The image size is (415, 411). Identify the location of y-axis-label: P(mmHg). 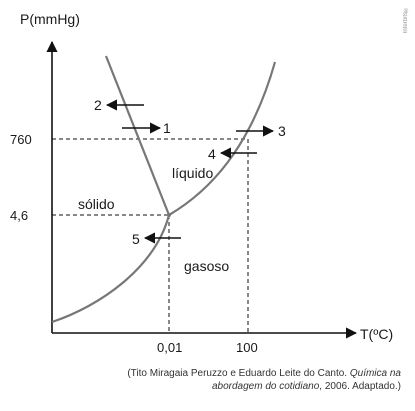
(50, 19).